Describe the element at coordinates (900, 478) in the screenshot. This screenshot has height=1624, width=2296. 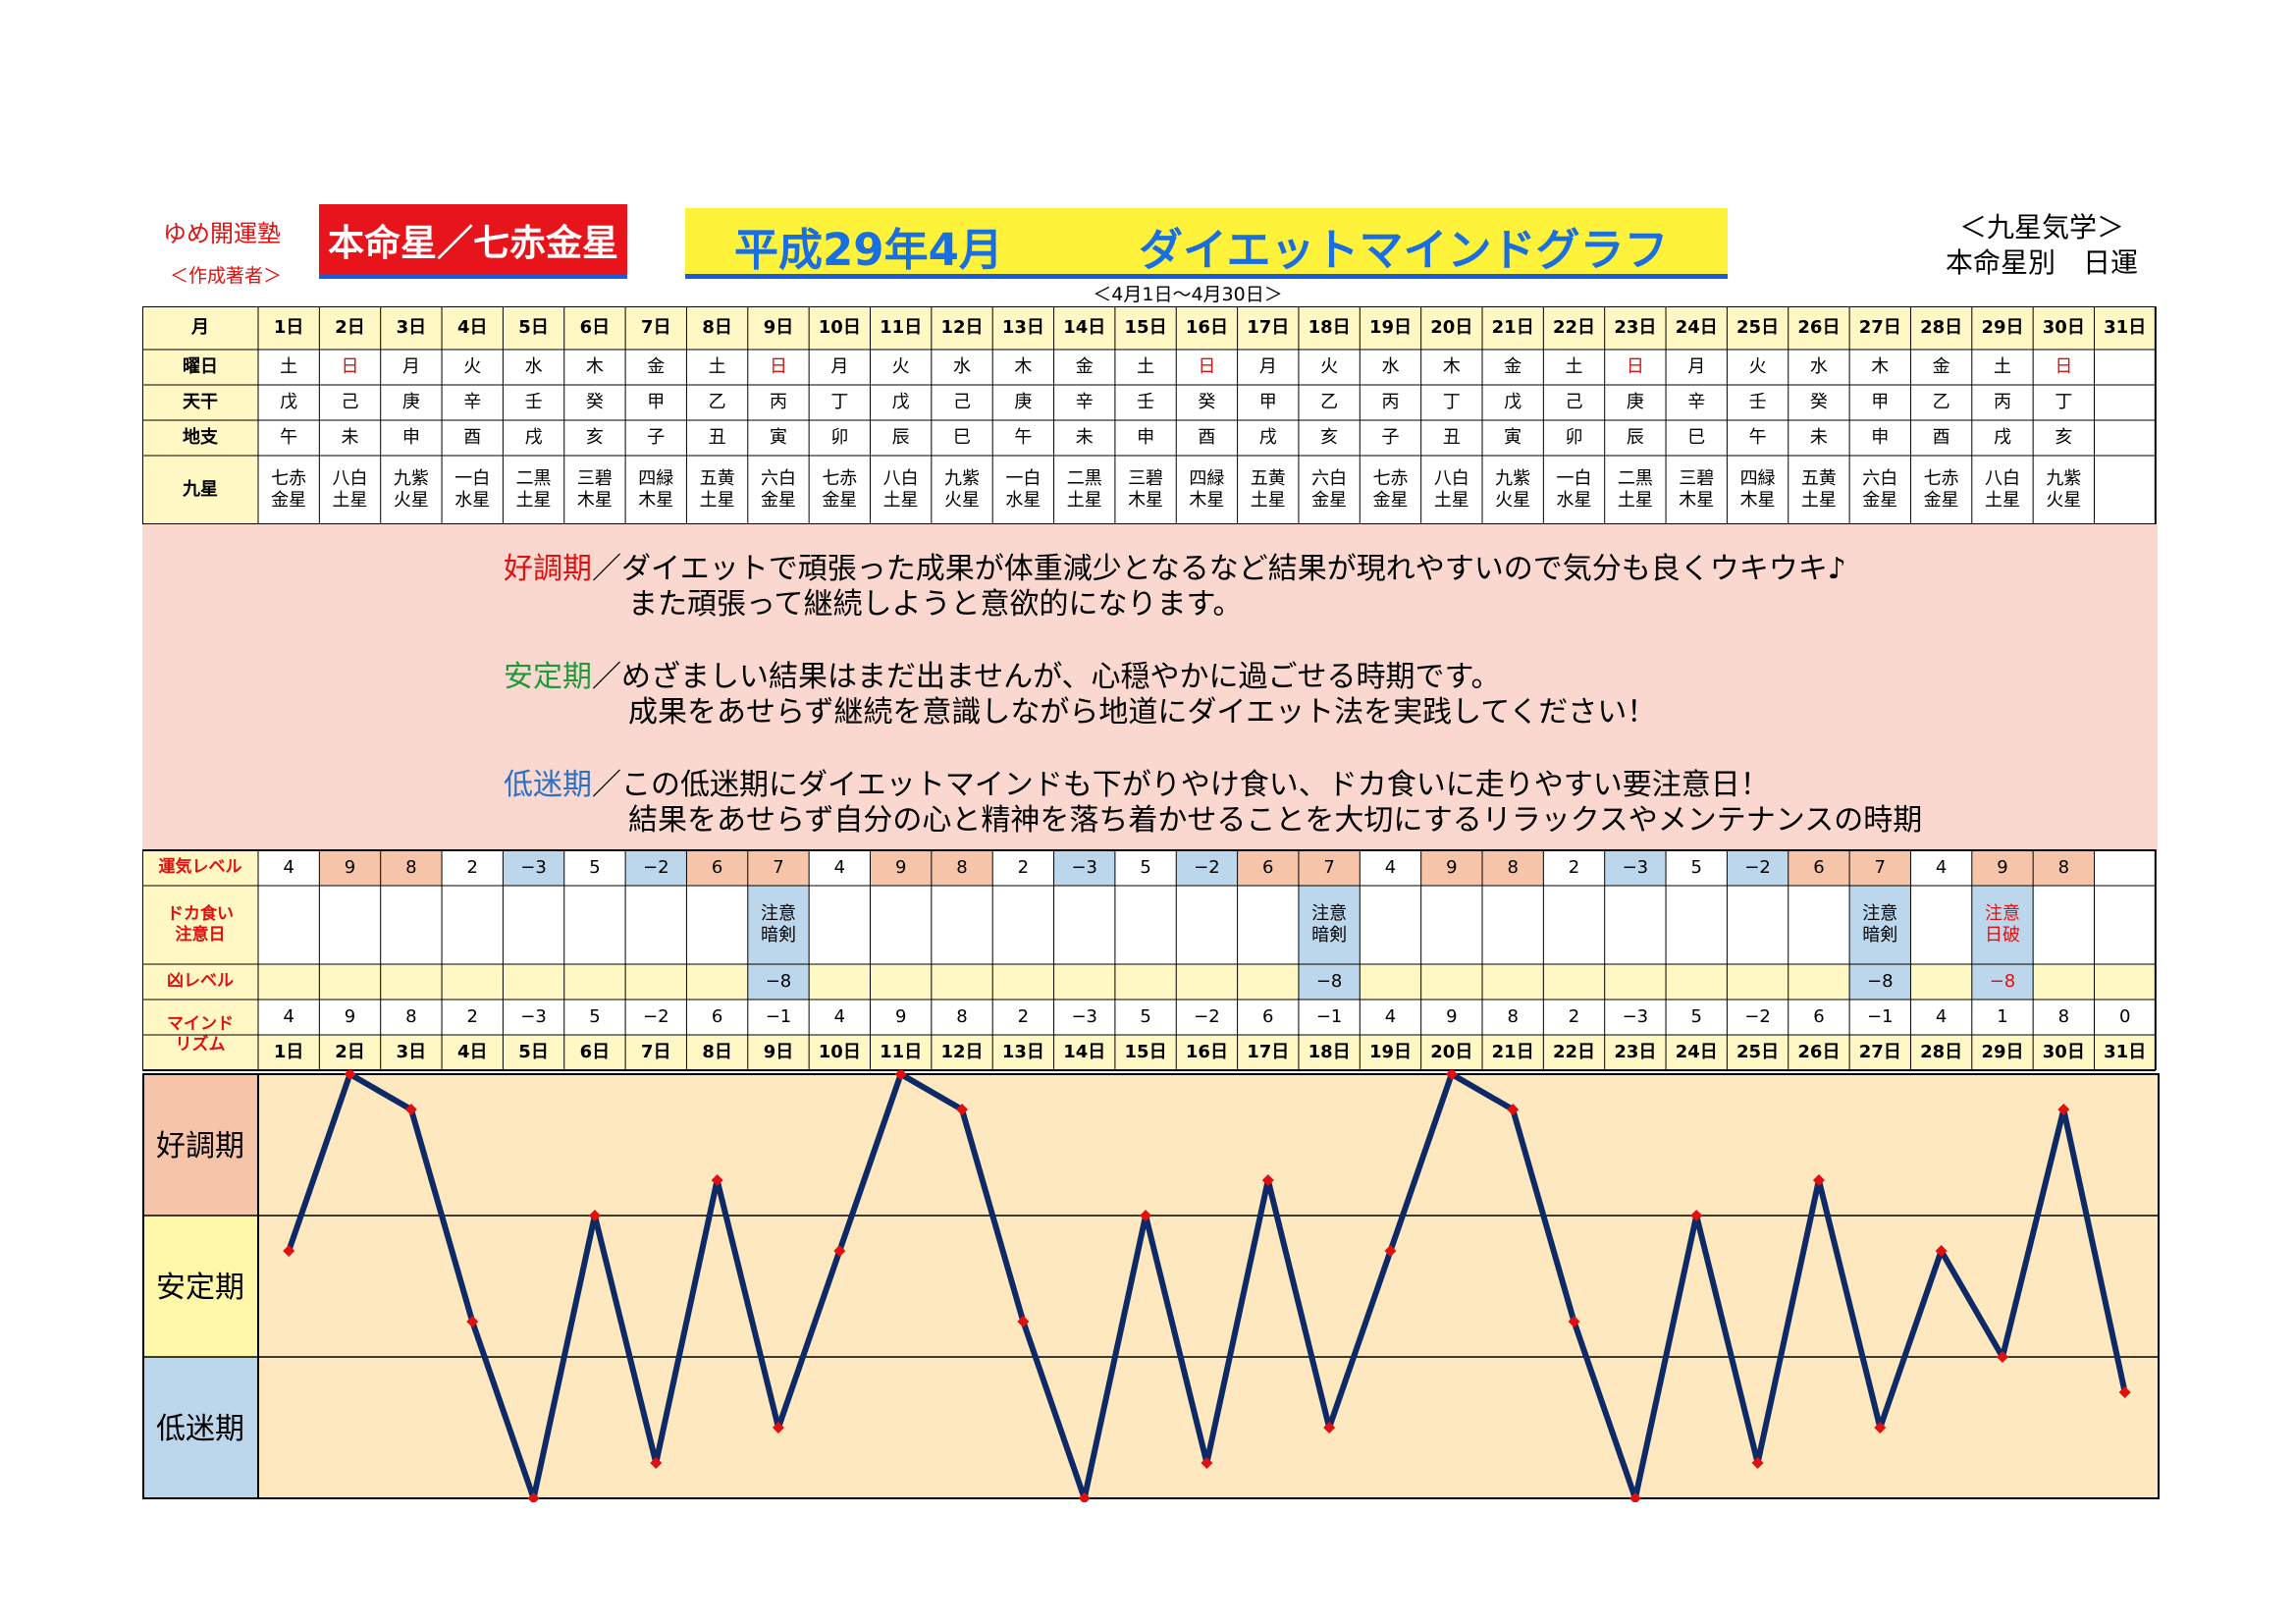
I see `kyusei-top: 八白` at that location.